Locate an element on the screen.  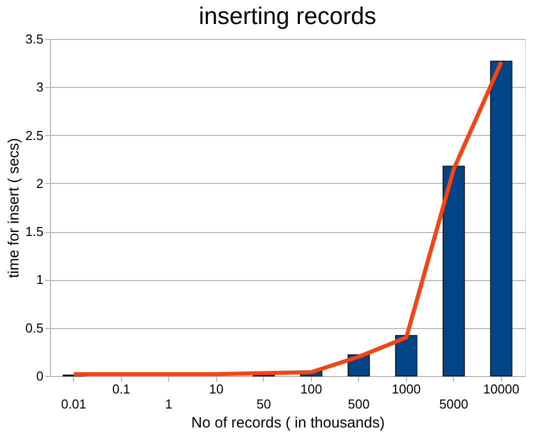
y-tick-label: 3 is located at coordinates (40, 87).